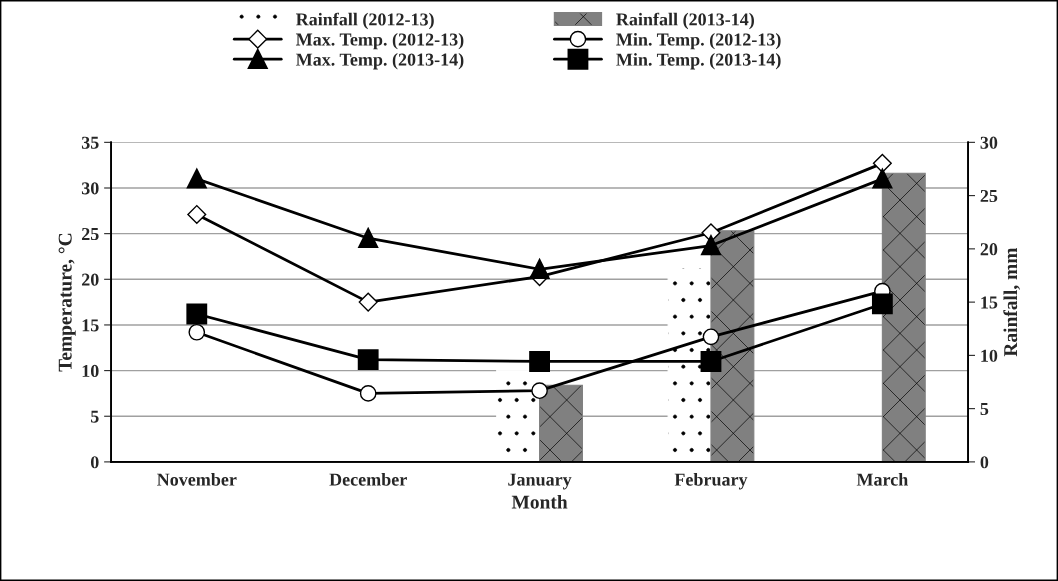 The image size is (1058, 581). I want to click on y2-tick-label: 30, so click(989, 142).